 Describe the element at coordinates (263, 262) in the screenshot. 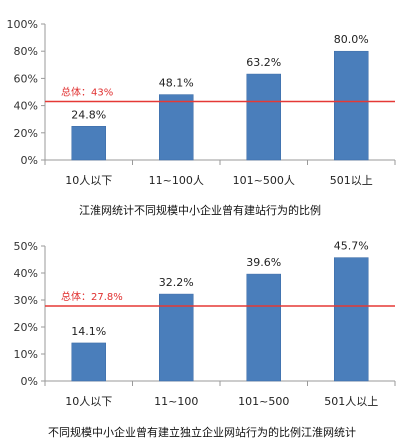

I see `data-label-1-2: 39.6%` at that location.